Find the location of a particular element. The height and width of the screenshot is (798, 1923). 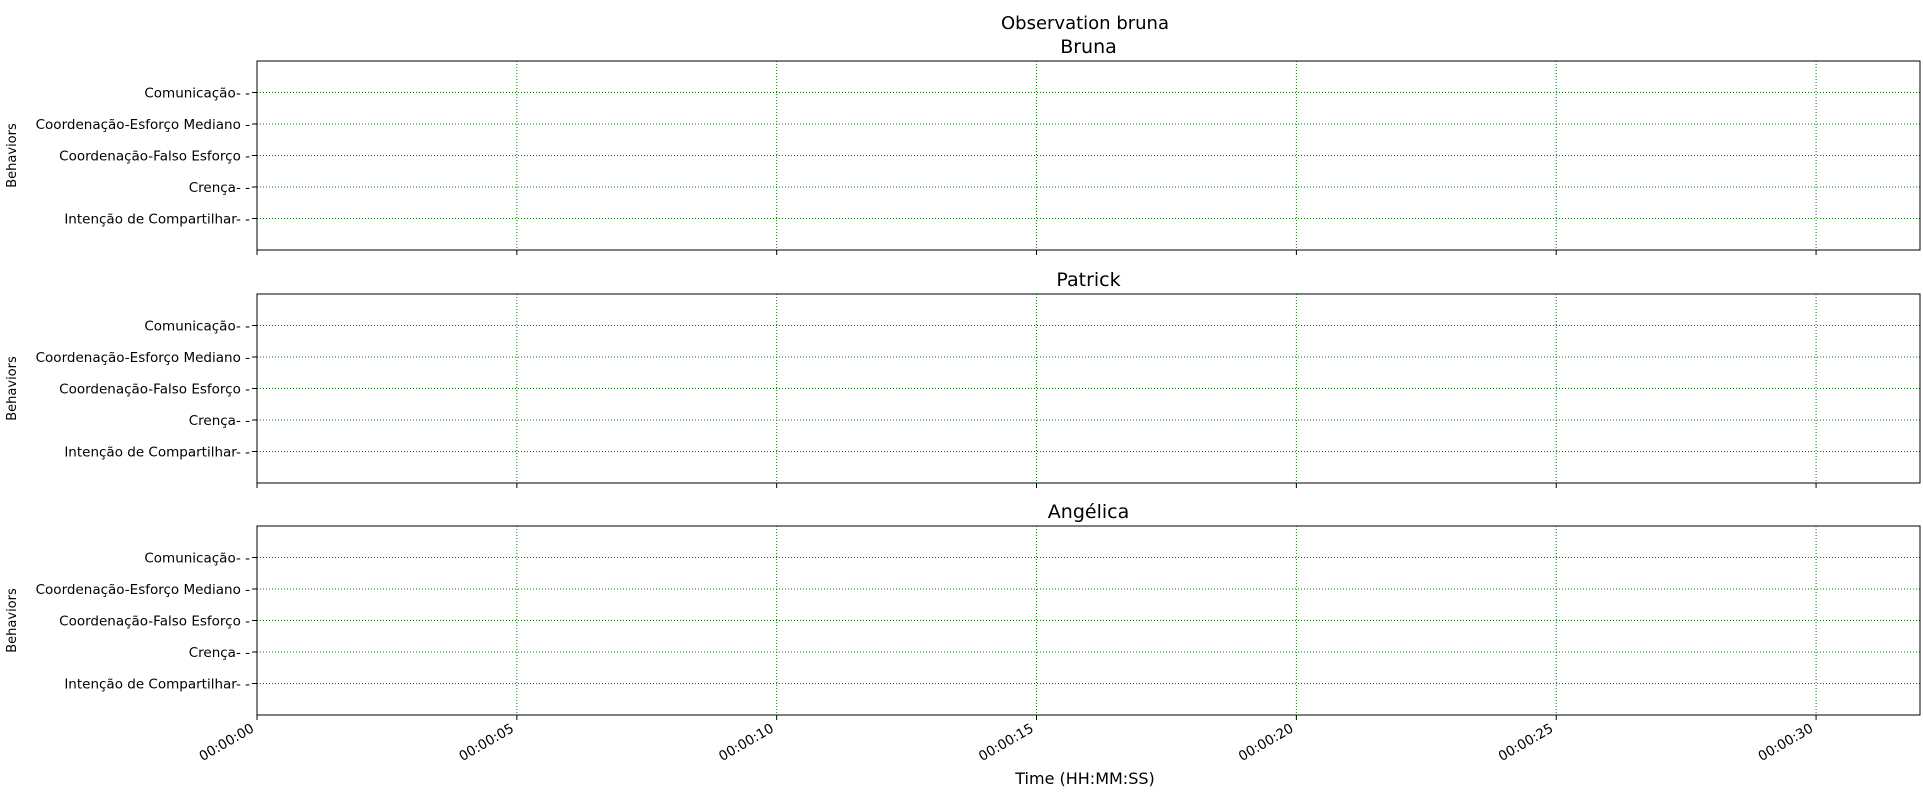

x-tick-label: 00:00:15 is located at coordinates (1006, 743).